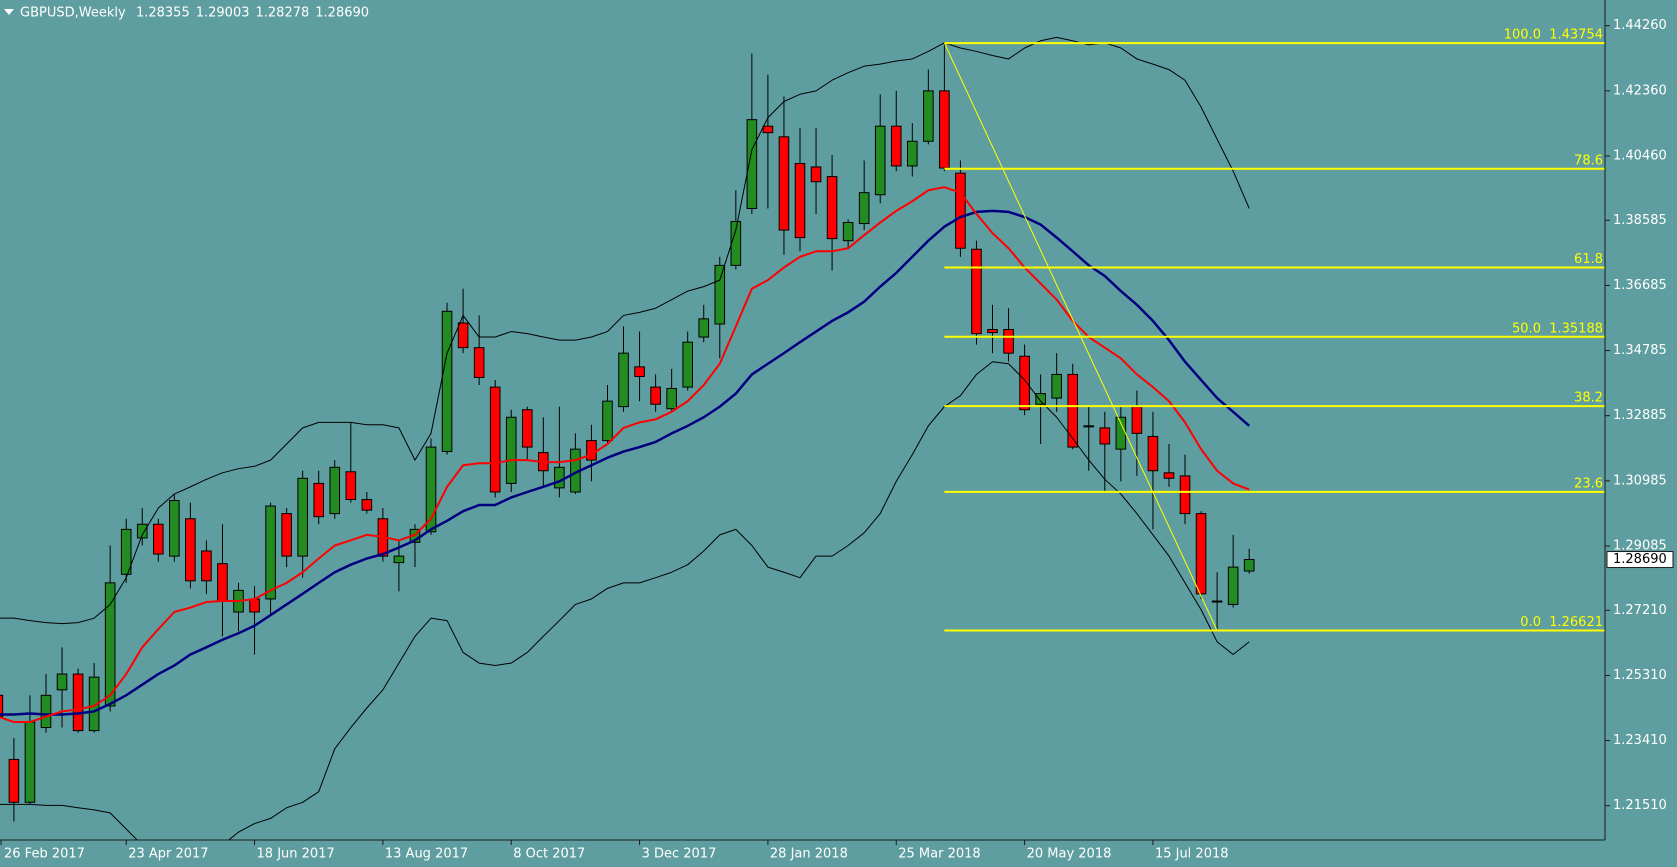 This screenshot has height=867, width=1677. What do you see at coordinates (1640, 156) in the screenshot?
I see `y-tick-label: 1.40460` at bounding box center [1640, 156].